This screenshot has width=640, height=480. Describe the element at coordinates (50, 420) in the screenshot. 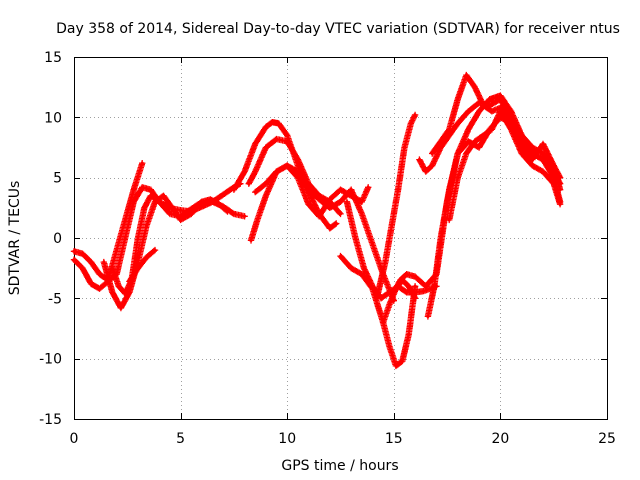

I see `y-tick-label: -15` at that location.